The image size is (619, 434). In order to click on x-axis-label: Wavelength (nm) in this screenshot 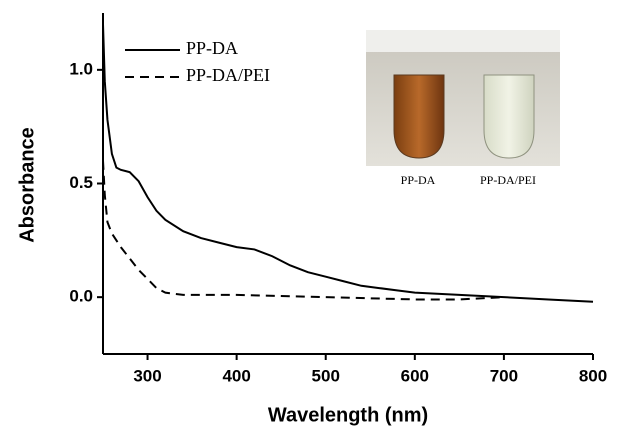, I will do `click(348, 415)`.